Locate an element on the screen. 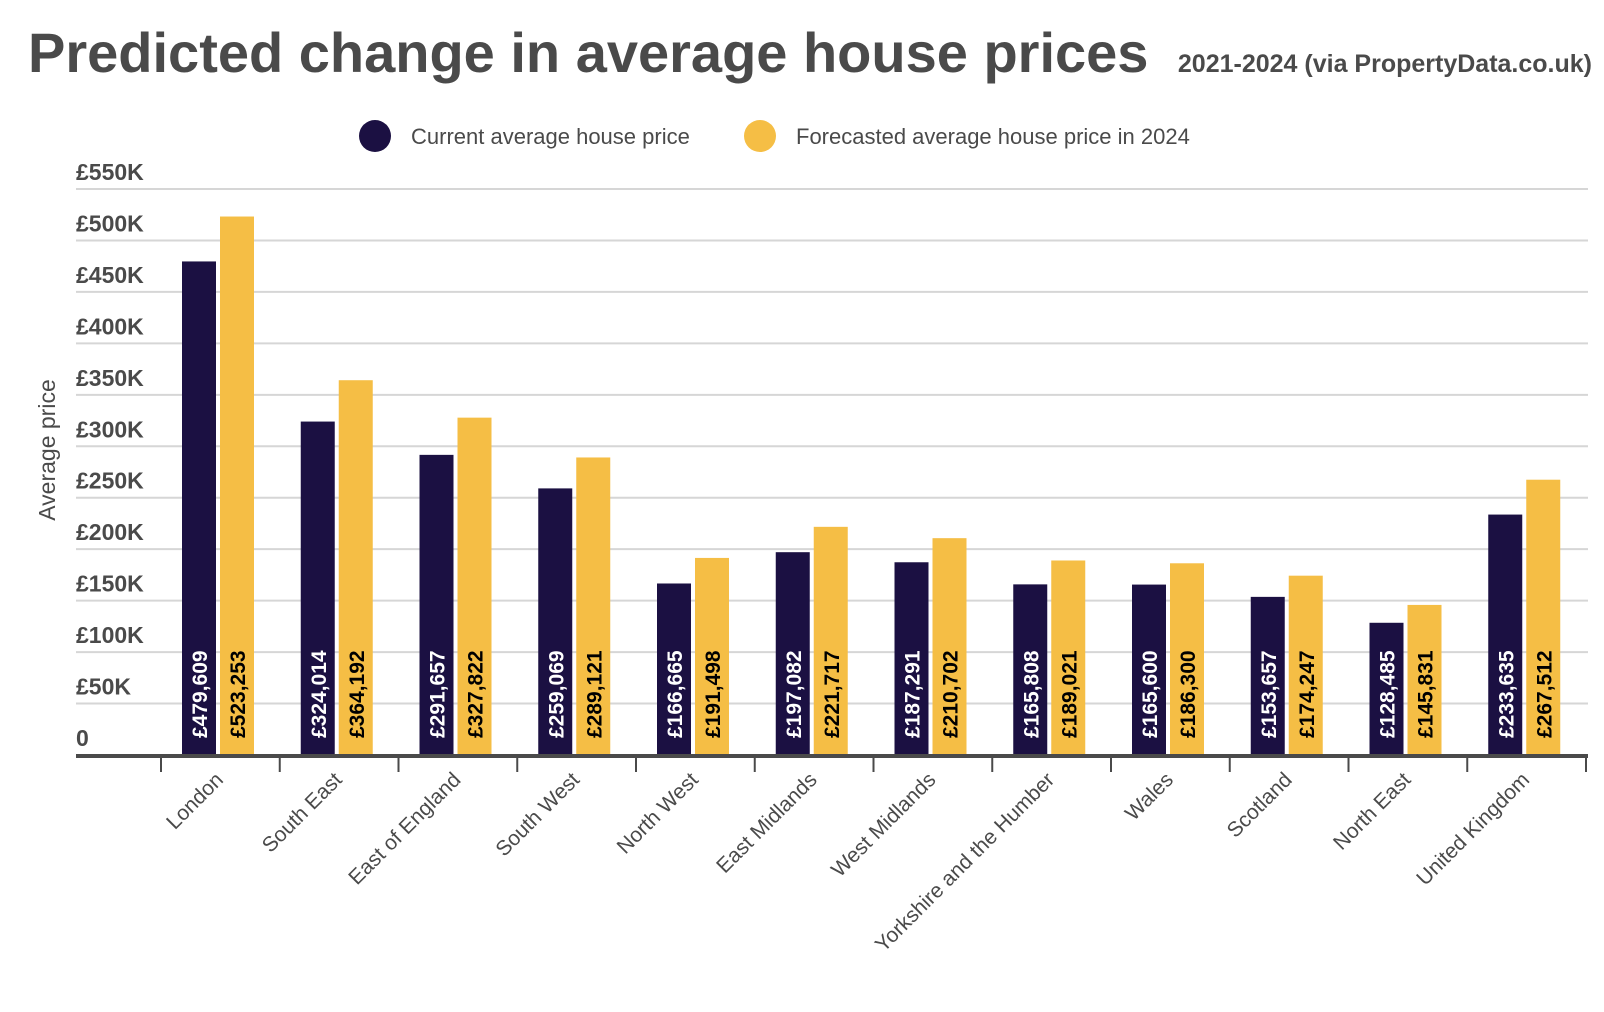 The height and width of the screenshot is (1012, 1604). data-label: £291,657 is located at coordinates (438, 694).